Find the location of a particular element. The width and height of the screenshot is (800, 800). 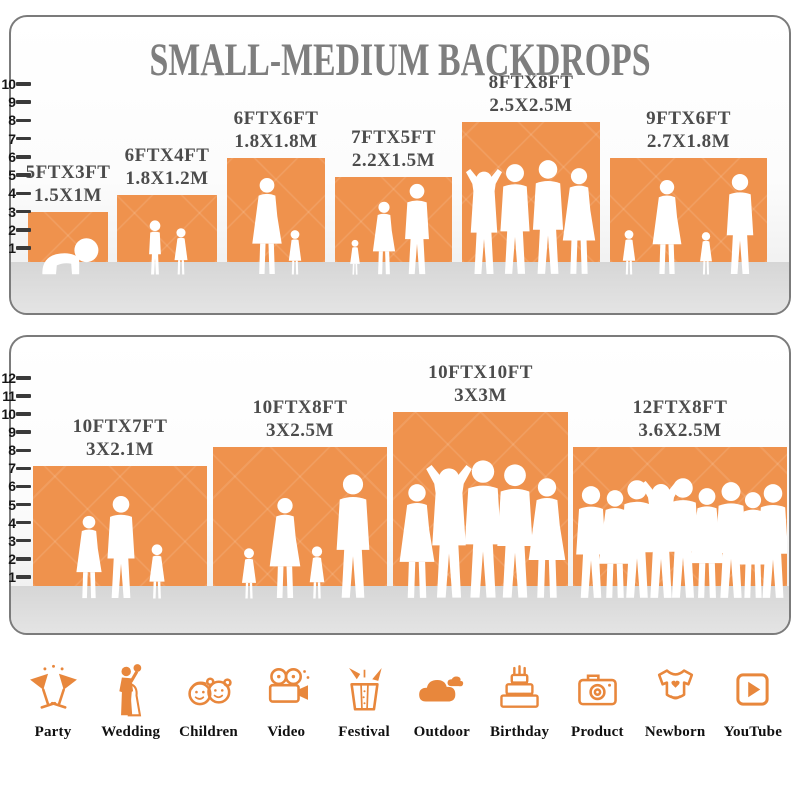

category-birthday: Birthday is located at coordinates (520, 701).